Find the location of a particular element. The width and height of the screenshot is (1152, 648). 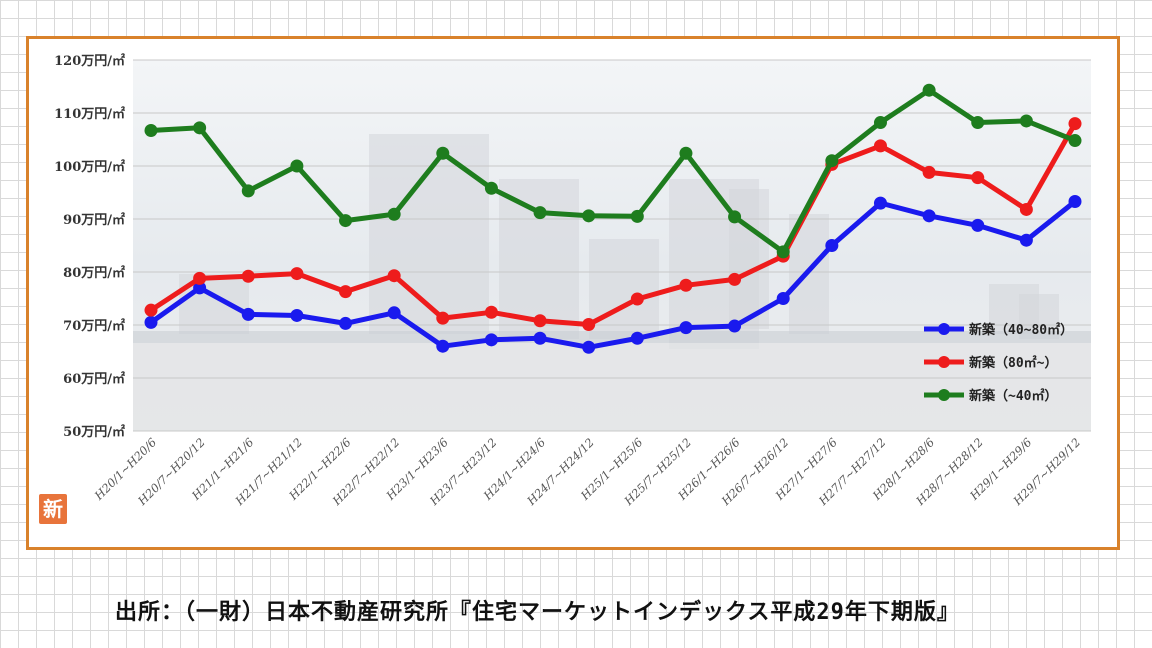

background-road is located at coordinates (612, 387).